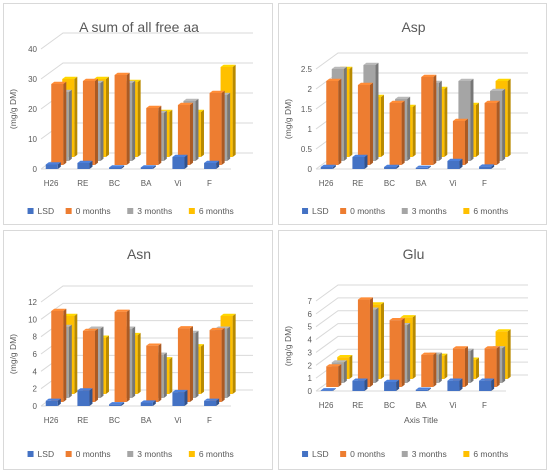 This screenshot has width=550, height=473. Describe the element at coordinates (414, 254) in the screenshot. I see `chart-title: Glu` at that location.